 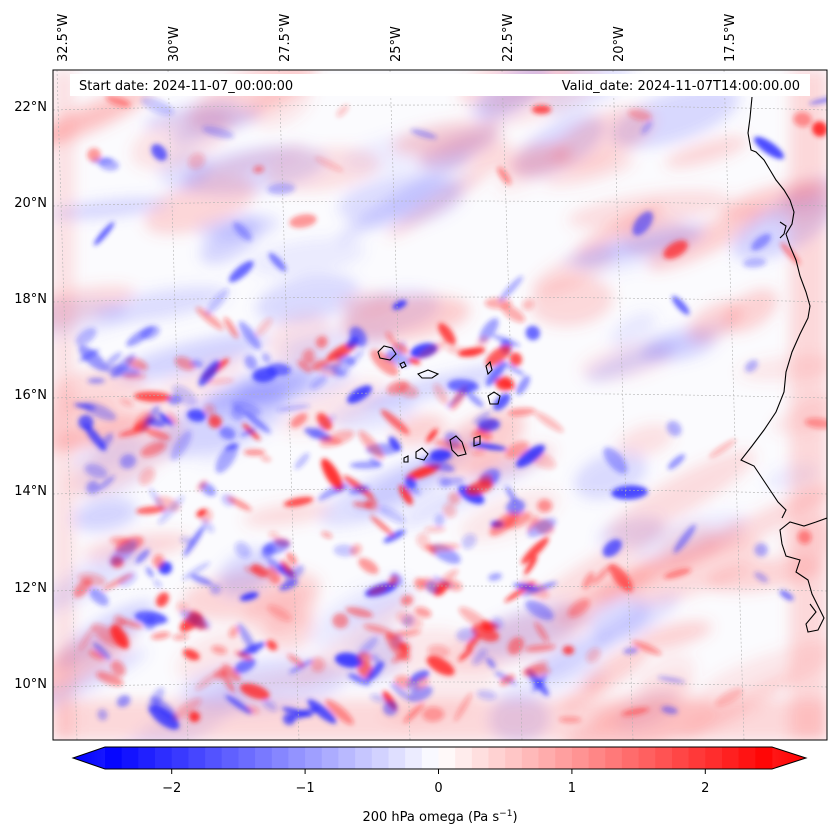 What do you see at coordinates (30, 107) in the screenshot?
I see `lat-label: 22°N` at bounding box center [30, 107].